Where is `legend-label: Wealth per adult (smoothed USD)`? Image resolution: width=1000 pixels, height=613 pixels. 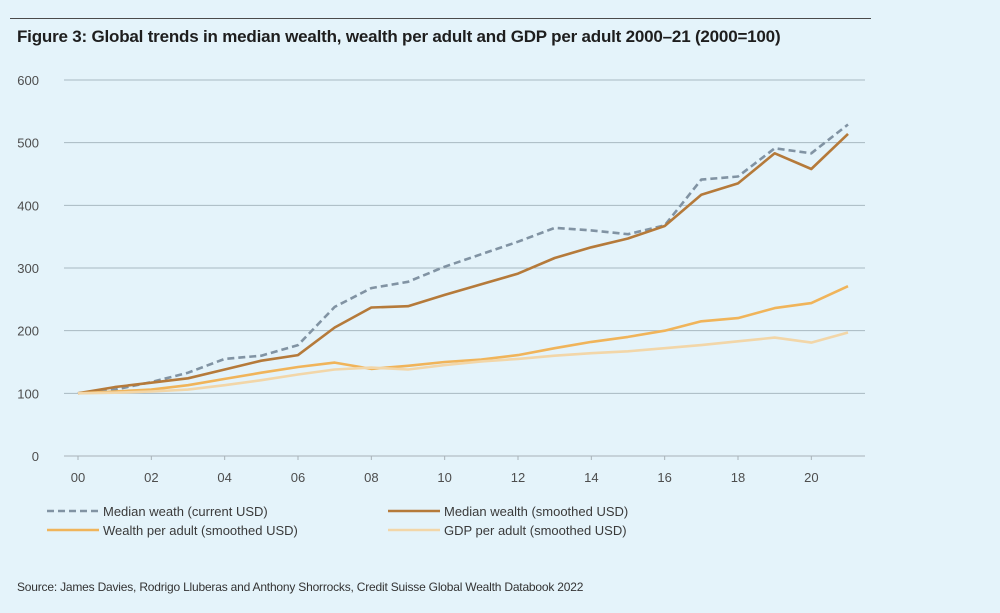
legend-label: Wealth per adult (smoothed USD) is located at coordinates (200, 530).